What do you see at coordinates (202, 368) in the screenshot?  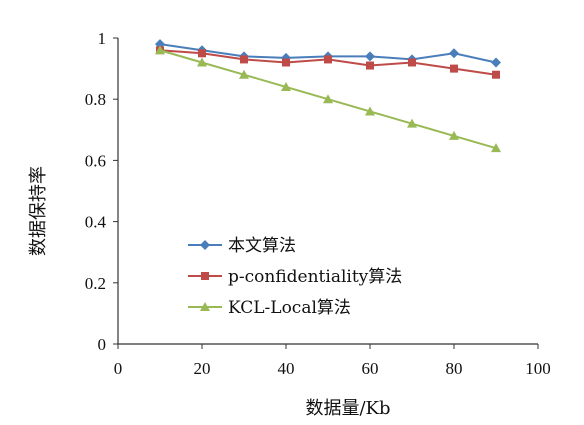 I see `x-tick-label: 20` at bounding box center [202, 368].